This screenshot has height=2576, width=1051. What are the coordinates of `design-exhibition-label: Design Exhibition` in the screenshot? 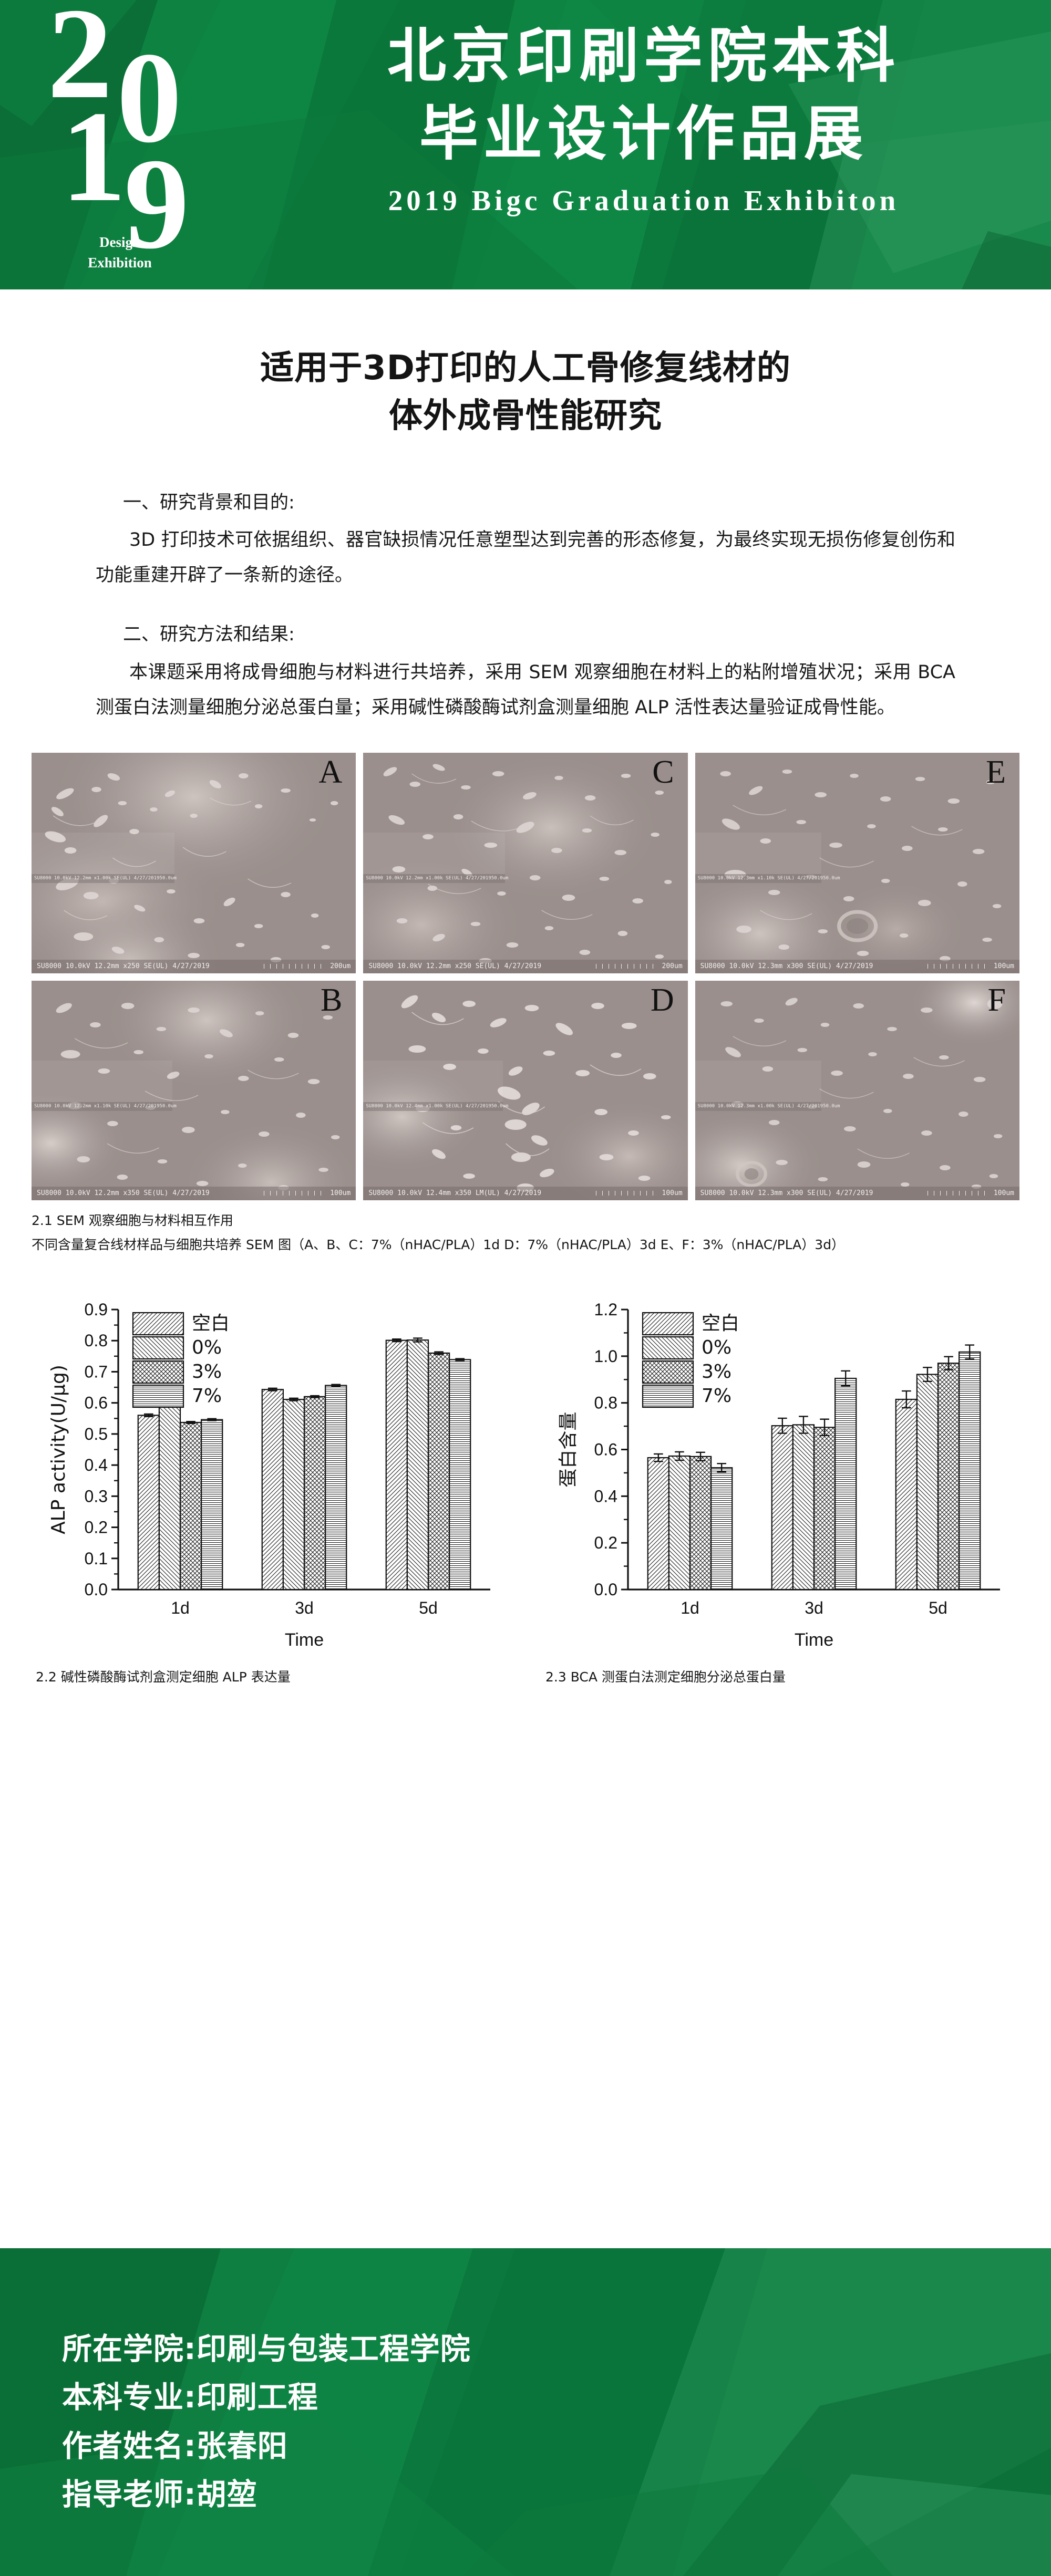 It's located at (120, 252).